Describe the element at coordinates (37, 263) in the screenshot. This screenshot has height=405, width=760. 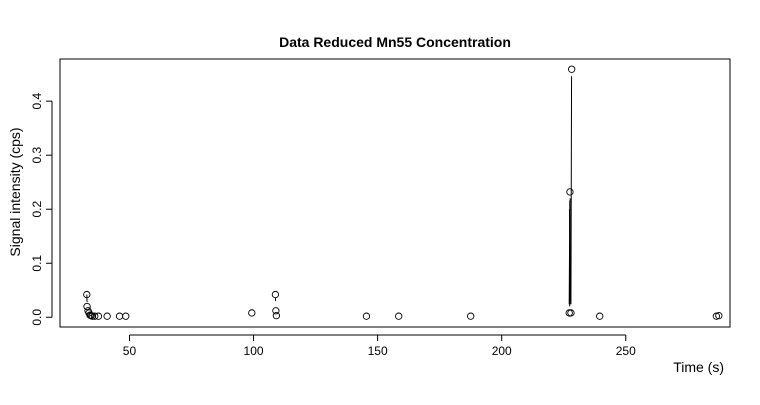
I see `y-tick-label: 0.1` at that location.